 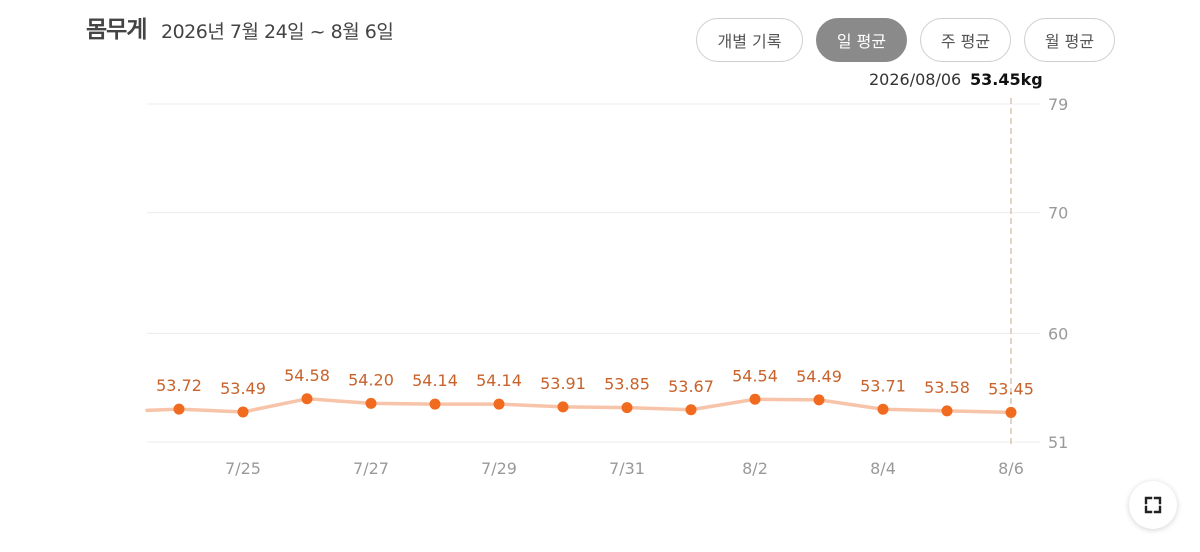 I want to click on fullscreen-button, so click(x=1153, y=505).